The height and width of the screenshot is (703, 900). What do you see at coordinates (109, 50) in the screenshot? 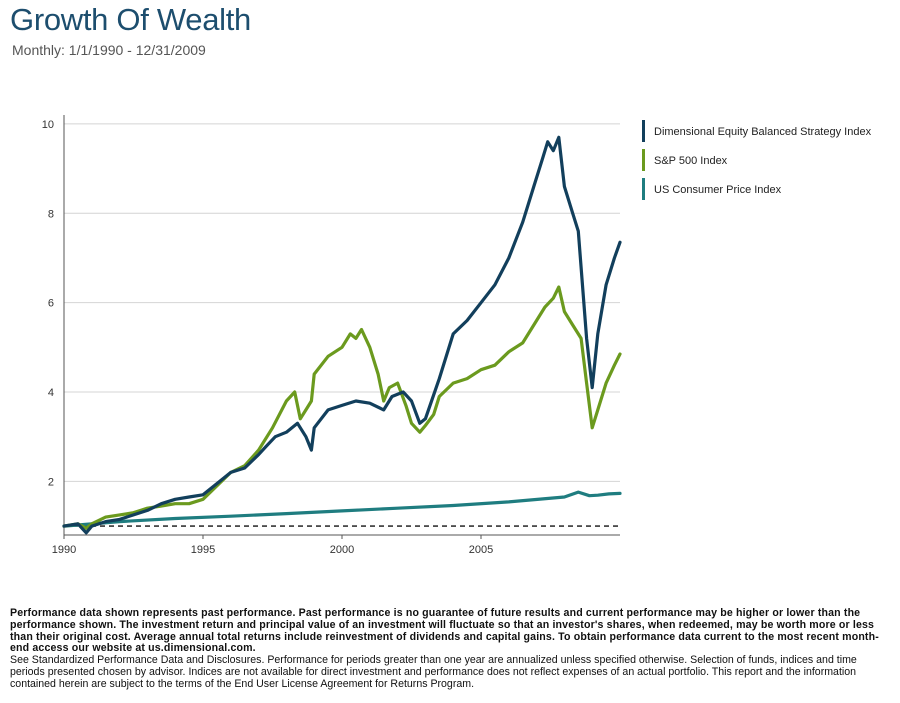
I see `page-subtitle: Monthly: 1/1/1990 - 12/31/2009` at bounding box center [109, 50].